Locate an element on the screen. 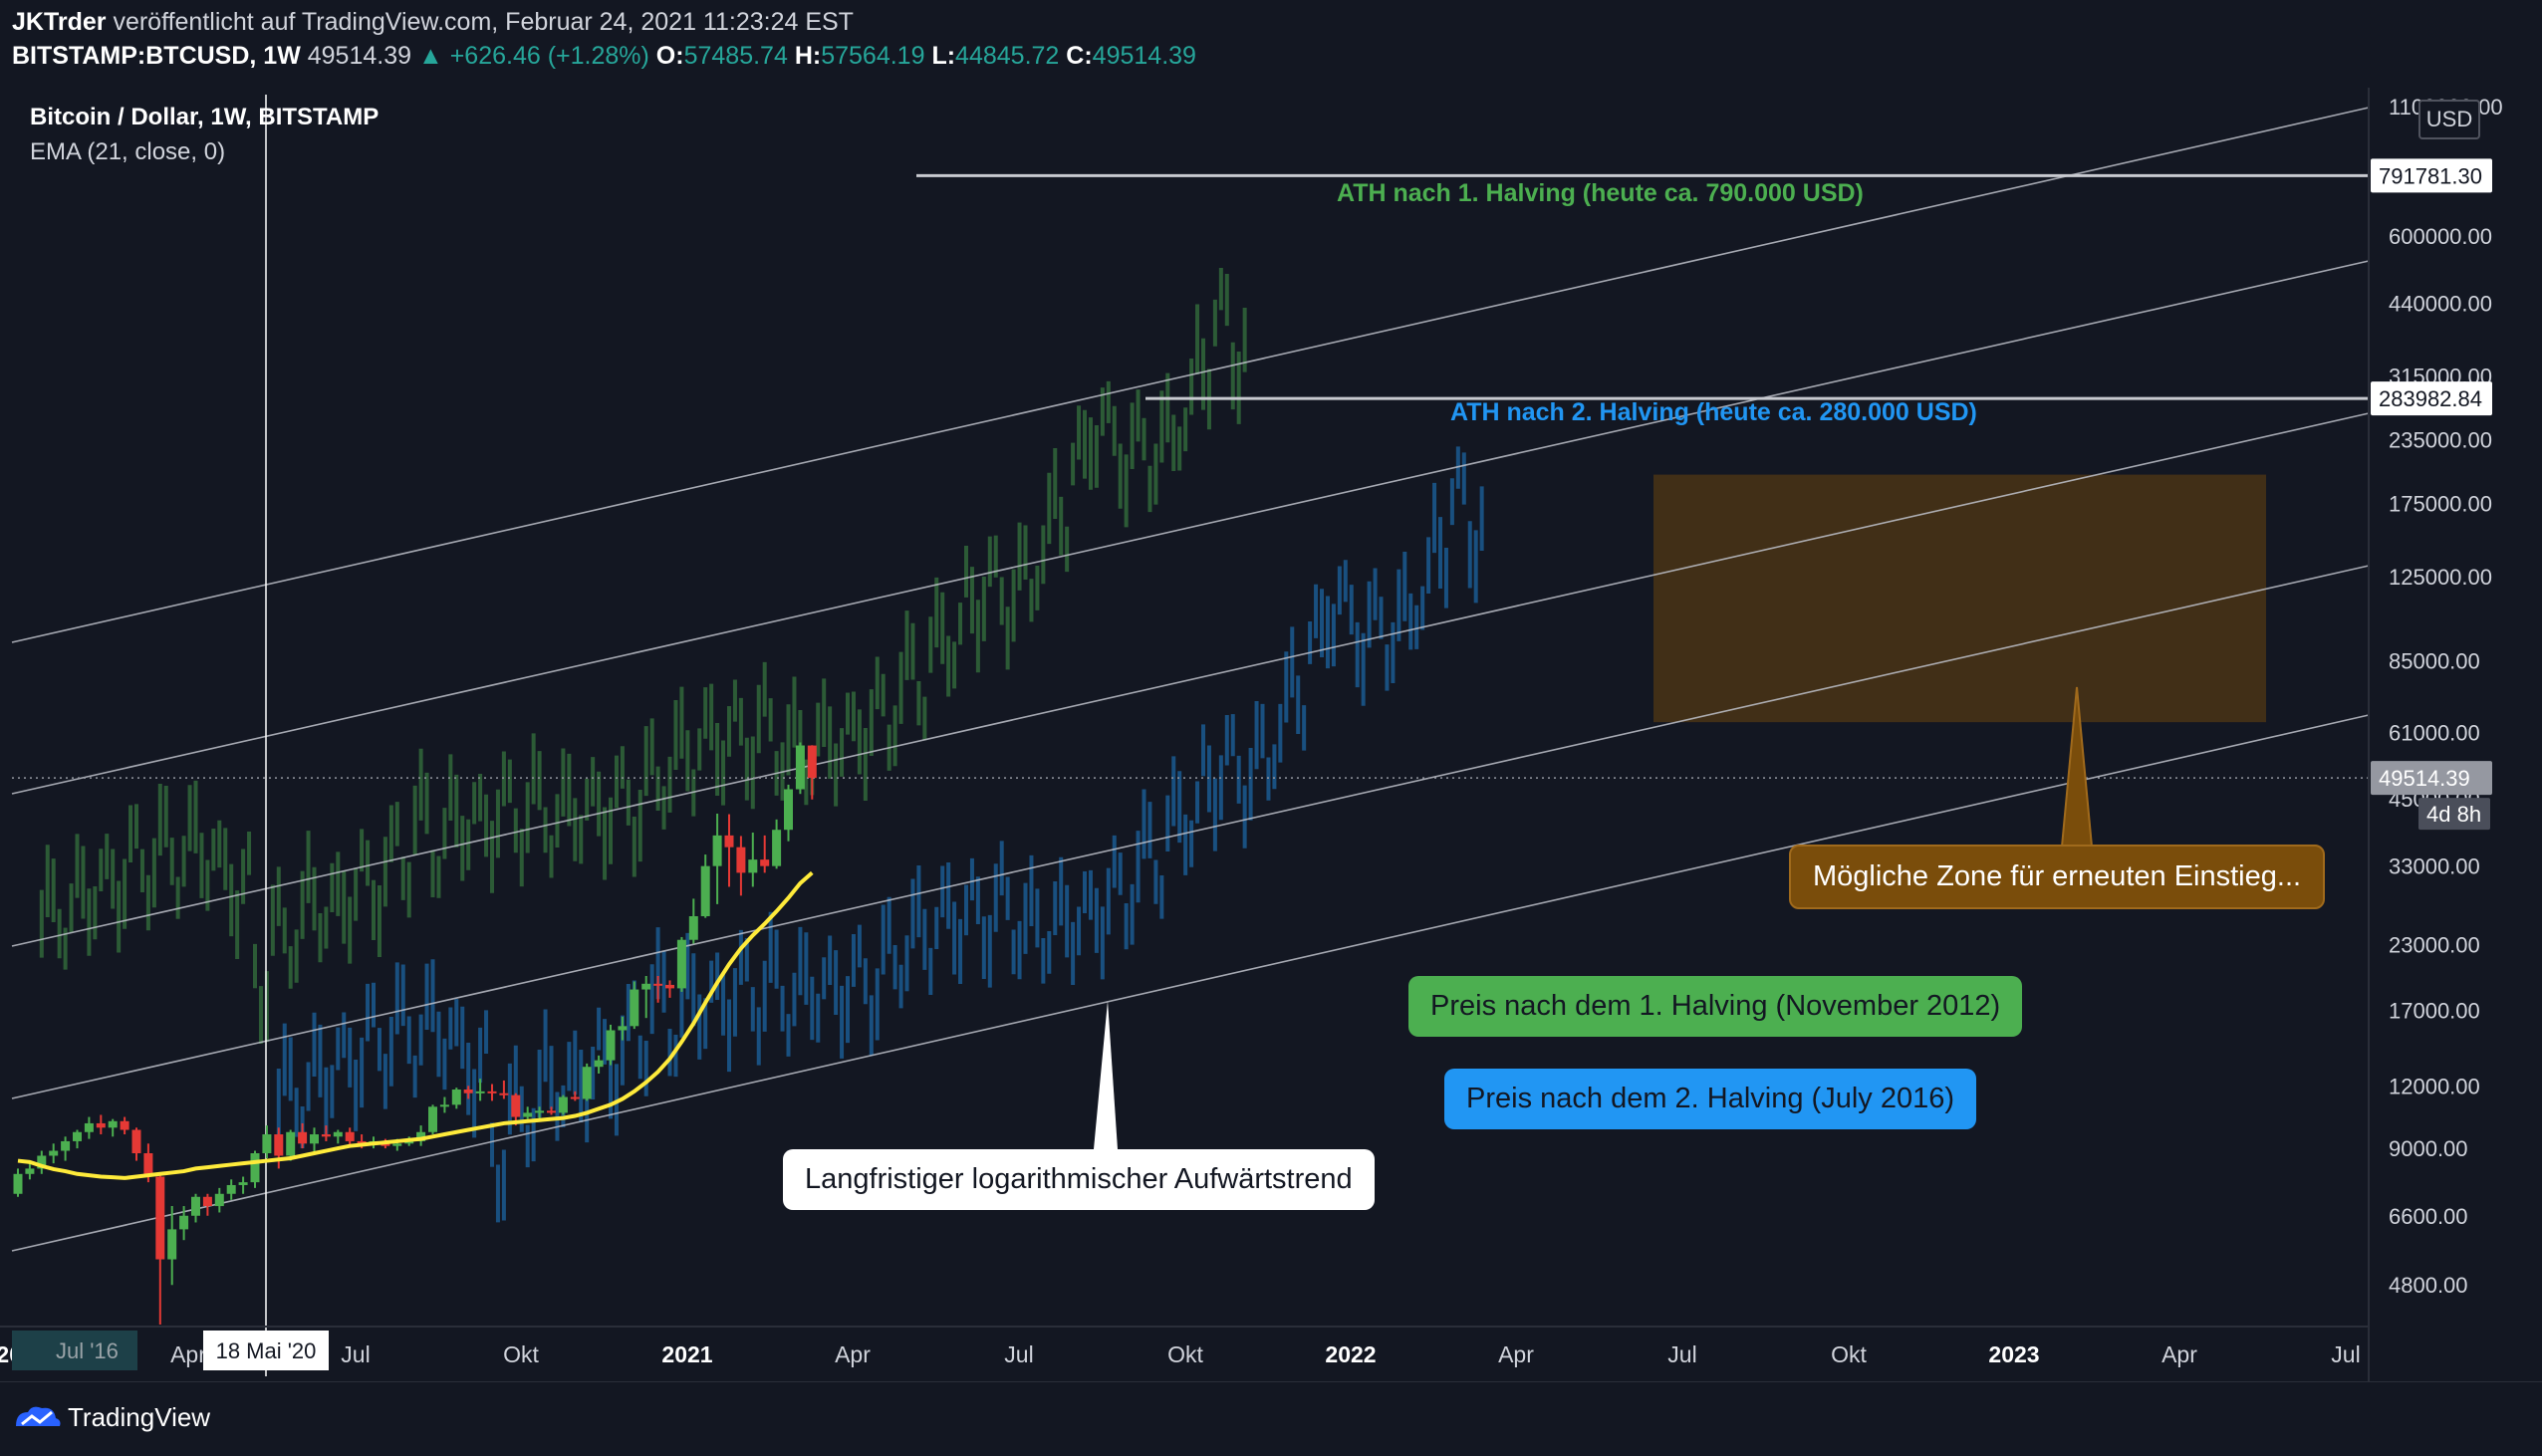 This screenshot has height=1456, width=2542. halving2-callout: Preis nach dem 2. Halving (July 2016) is located at coordinates (1710, 1099).